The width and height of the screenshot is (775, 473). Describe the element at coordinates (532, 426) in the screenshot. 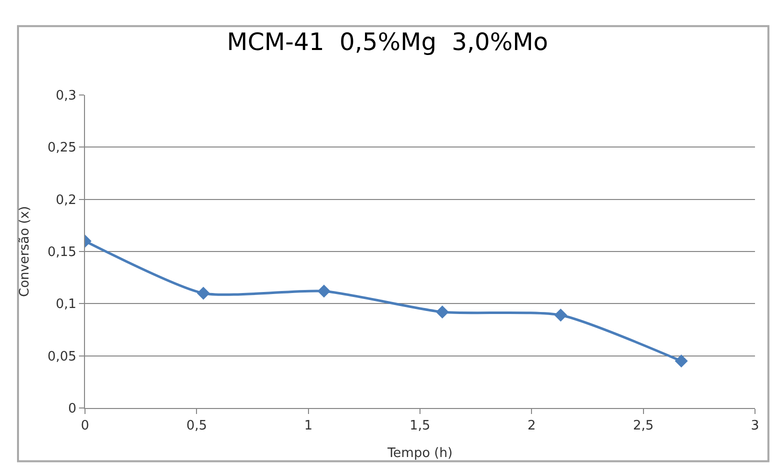

I see `x-tick-label: 2` at that location.